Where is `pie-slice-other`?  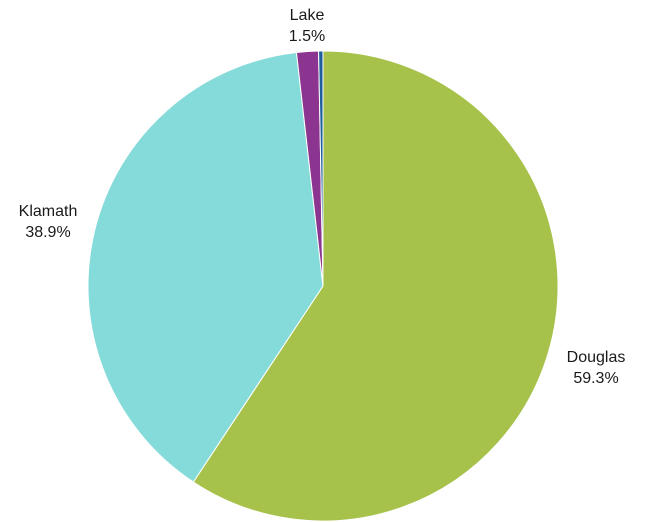
pie-slice-other is located at coordinates (321, 168).